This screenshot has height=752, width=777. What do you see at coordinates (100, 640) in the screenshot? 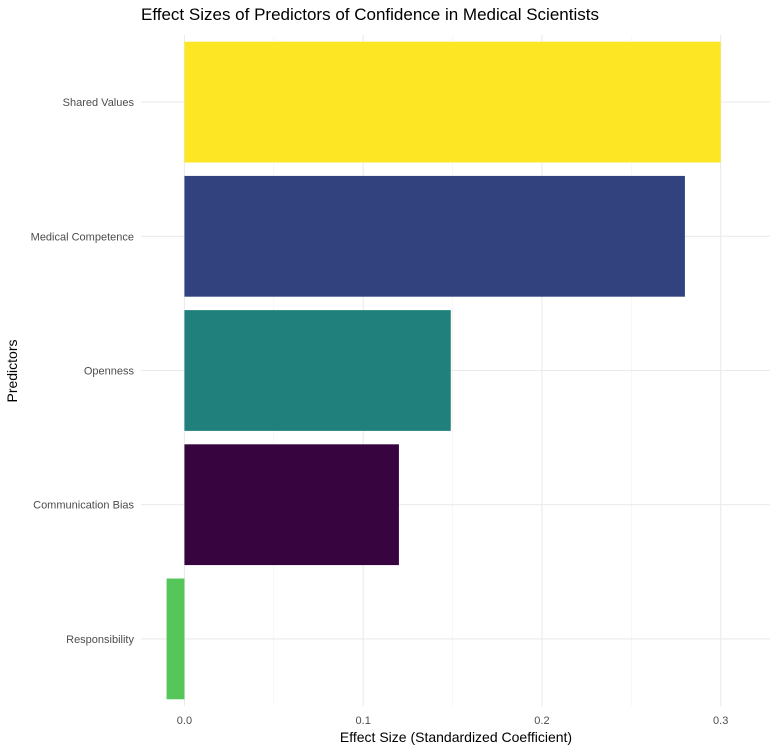
I see `y-tick-label: Responsibility` at bounding box center [100, 640].